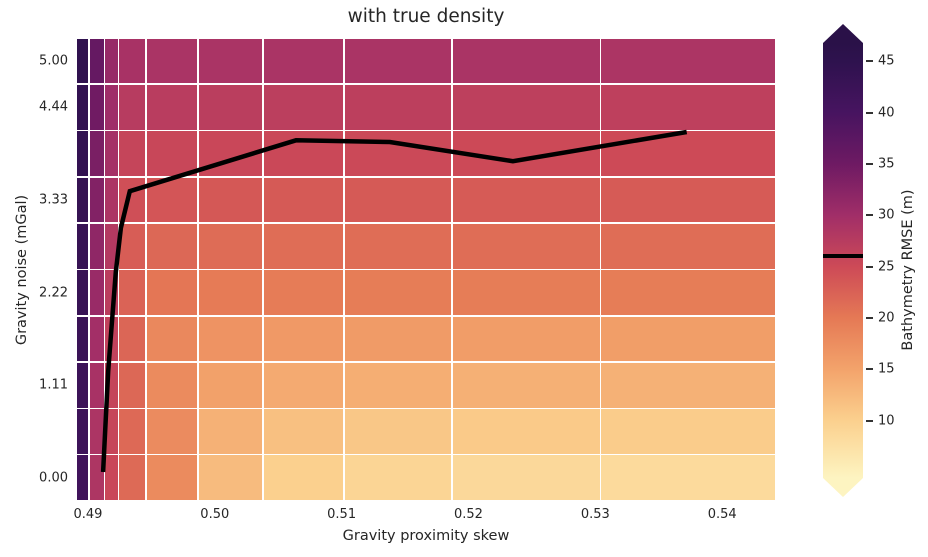 The width and height of the screenshot is (928, 557). What do you see at coordinates (53, 478) in the screenshot?
I see `y-tick-label: 0.00` at bounding box center [53, 478].